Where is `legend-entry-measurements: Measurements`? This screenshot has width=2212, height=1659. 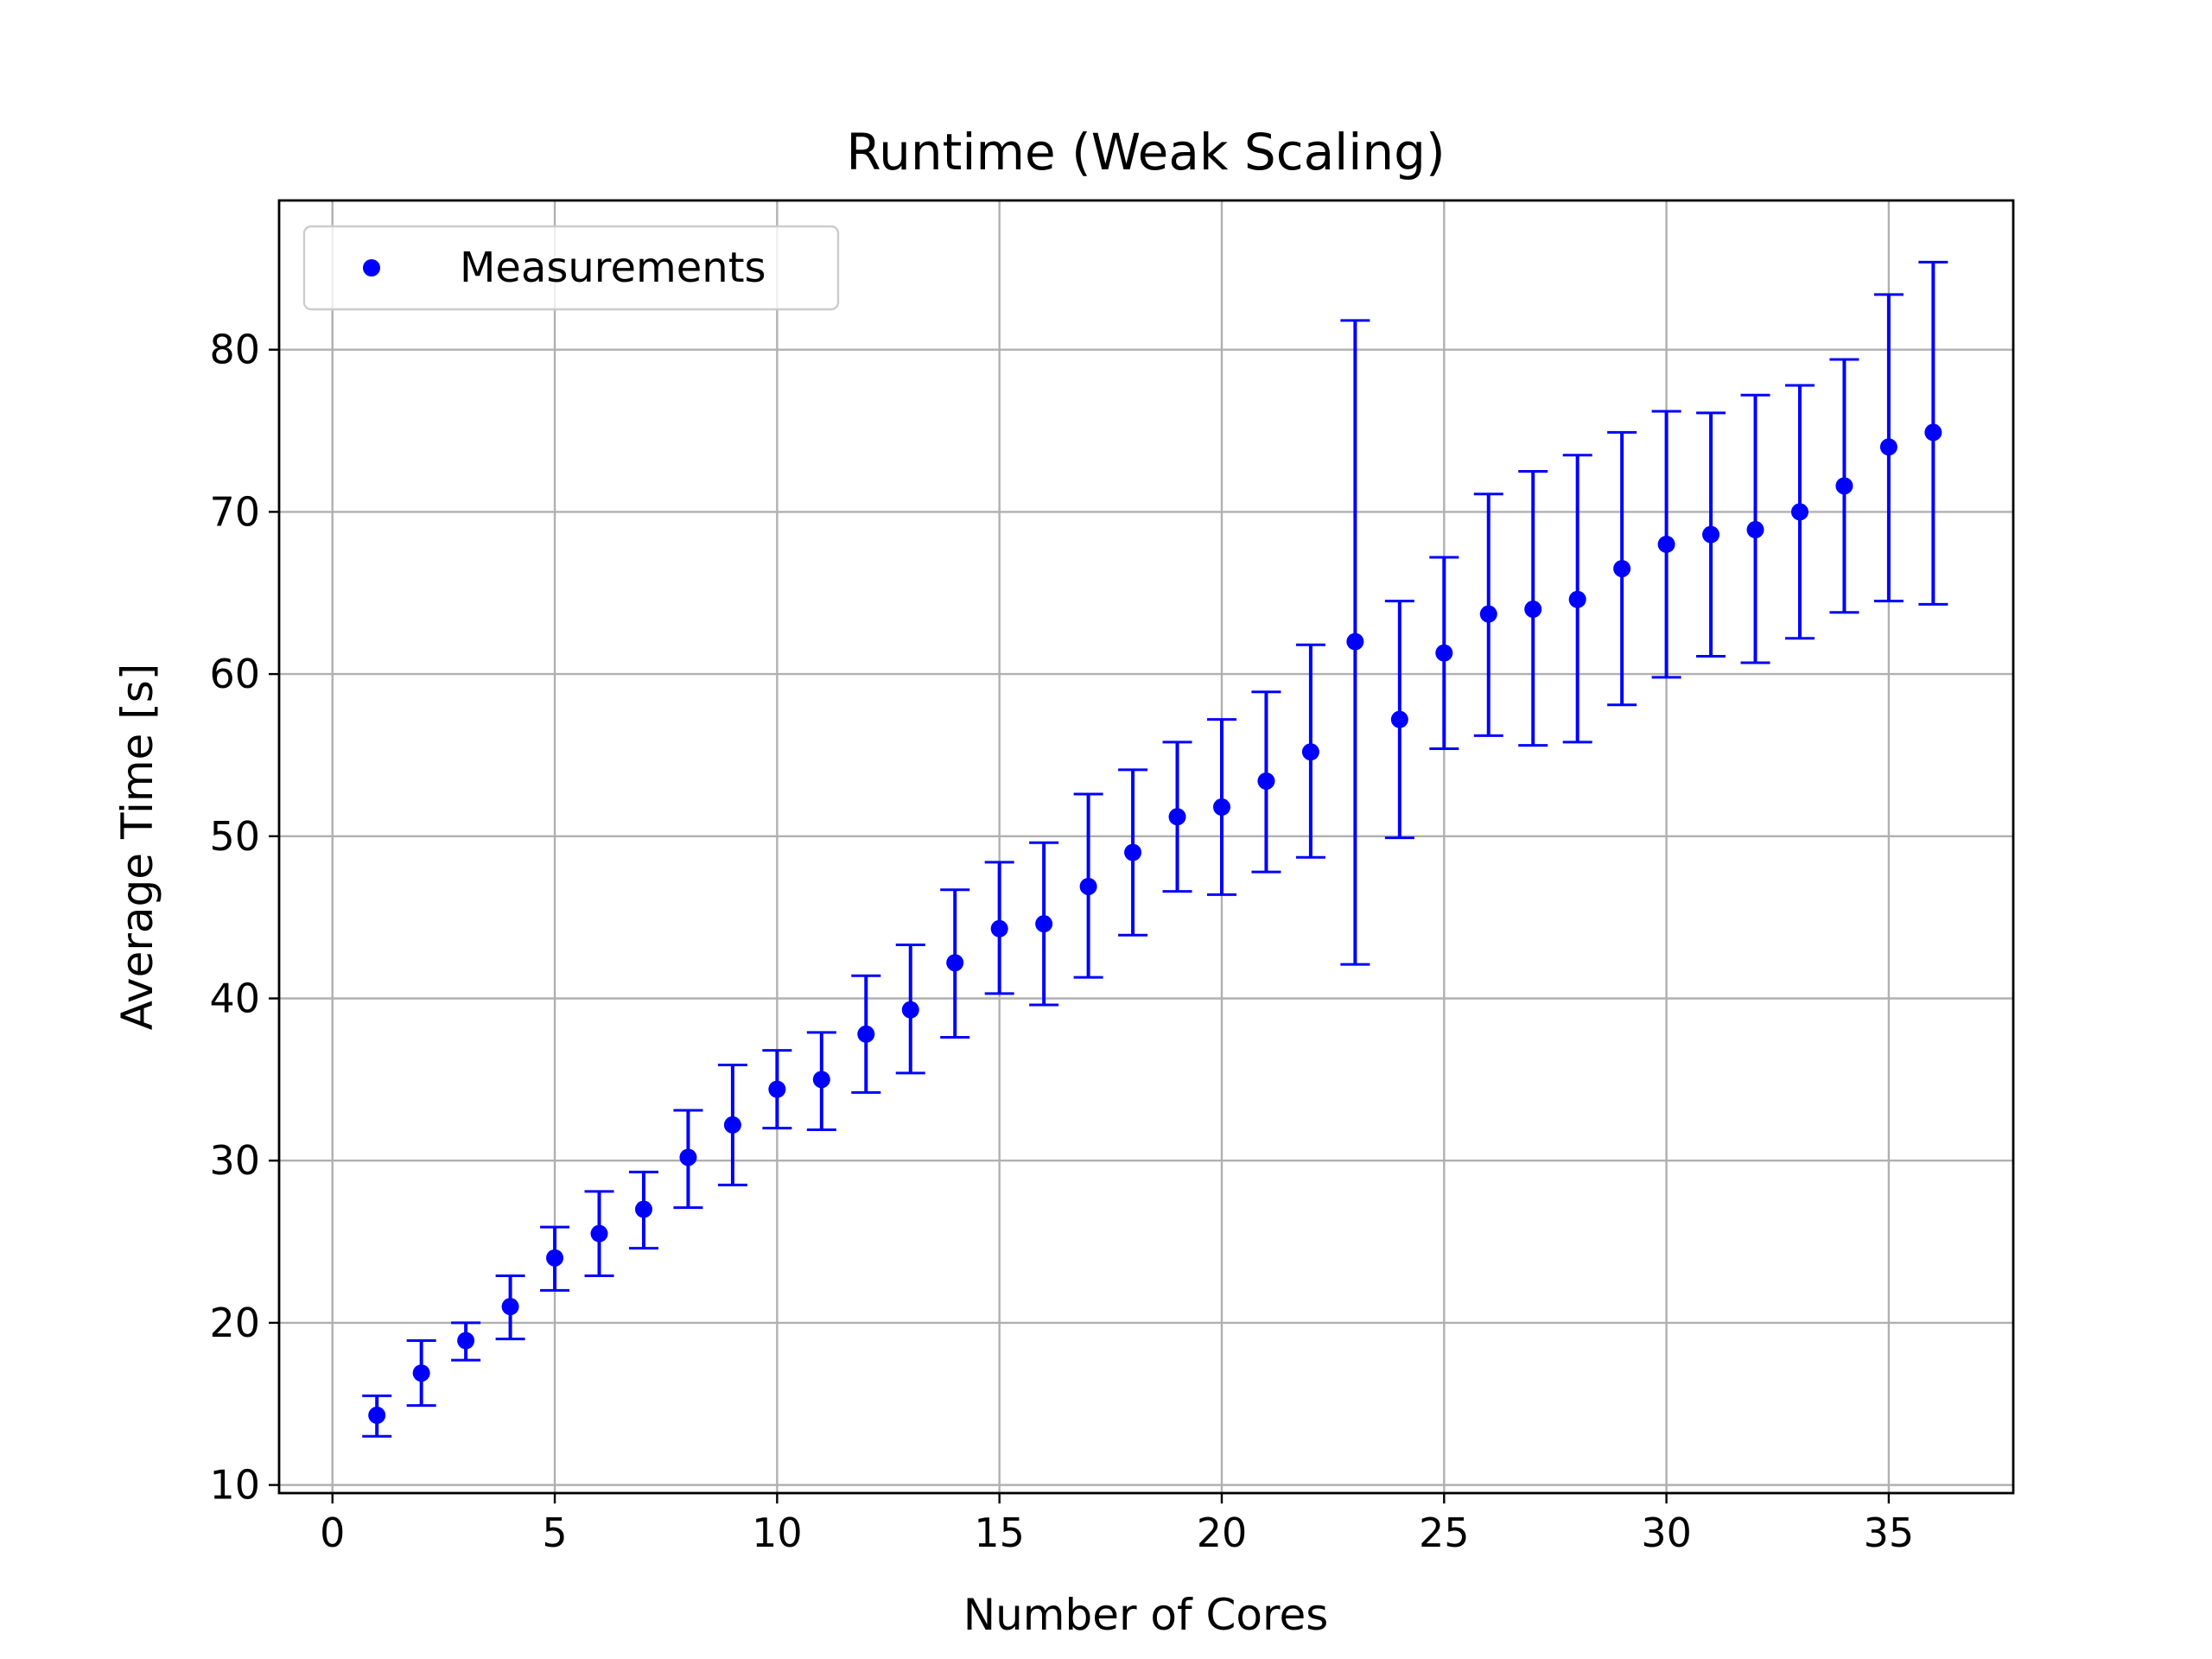 legend-entry-measurements: Measurements is located at coordinates (613, 268).